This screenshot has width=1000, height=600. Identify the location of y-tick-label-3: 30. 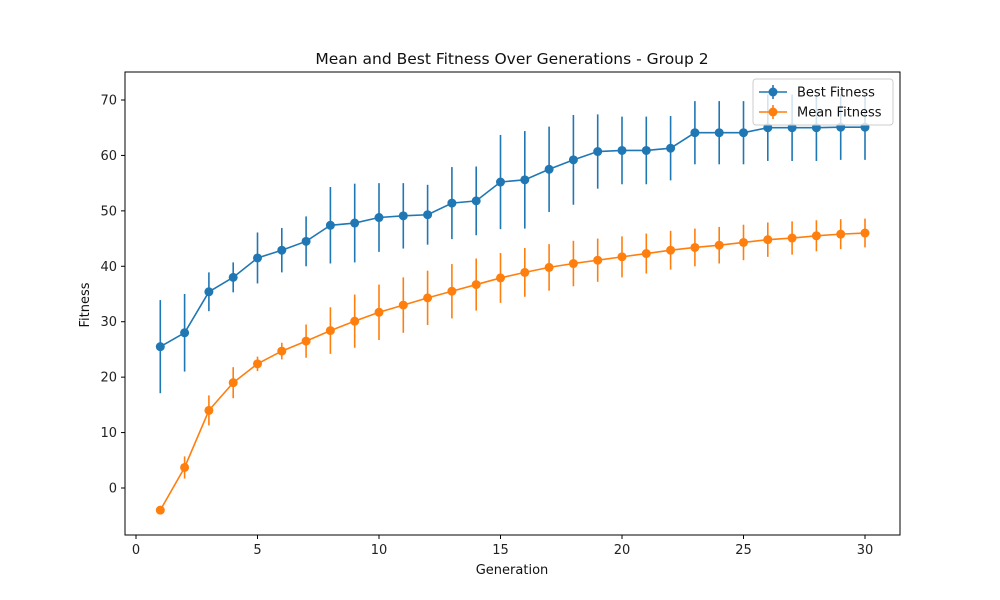
(108, 322).